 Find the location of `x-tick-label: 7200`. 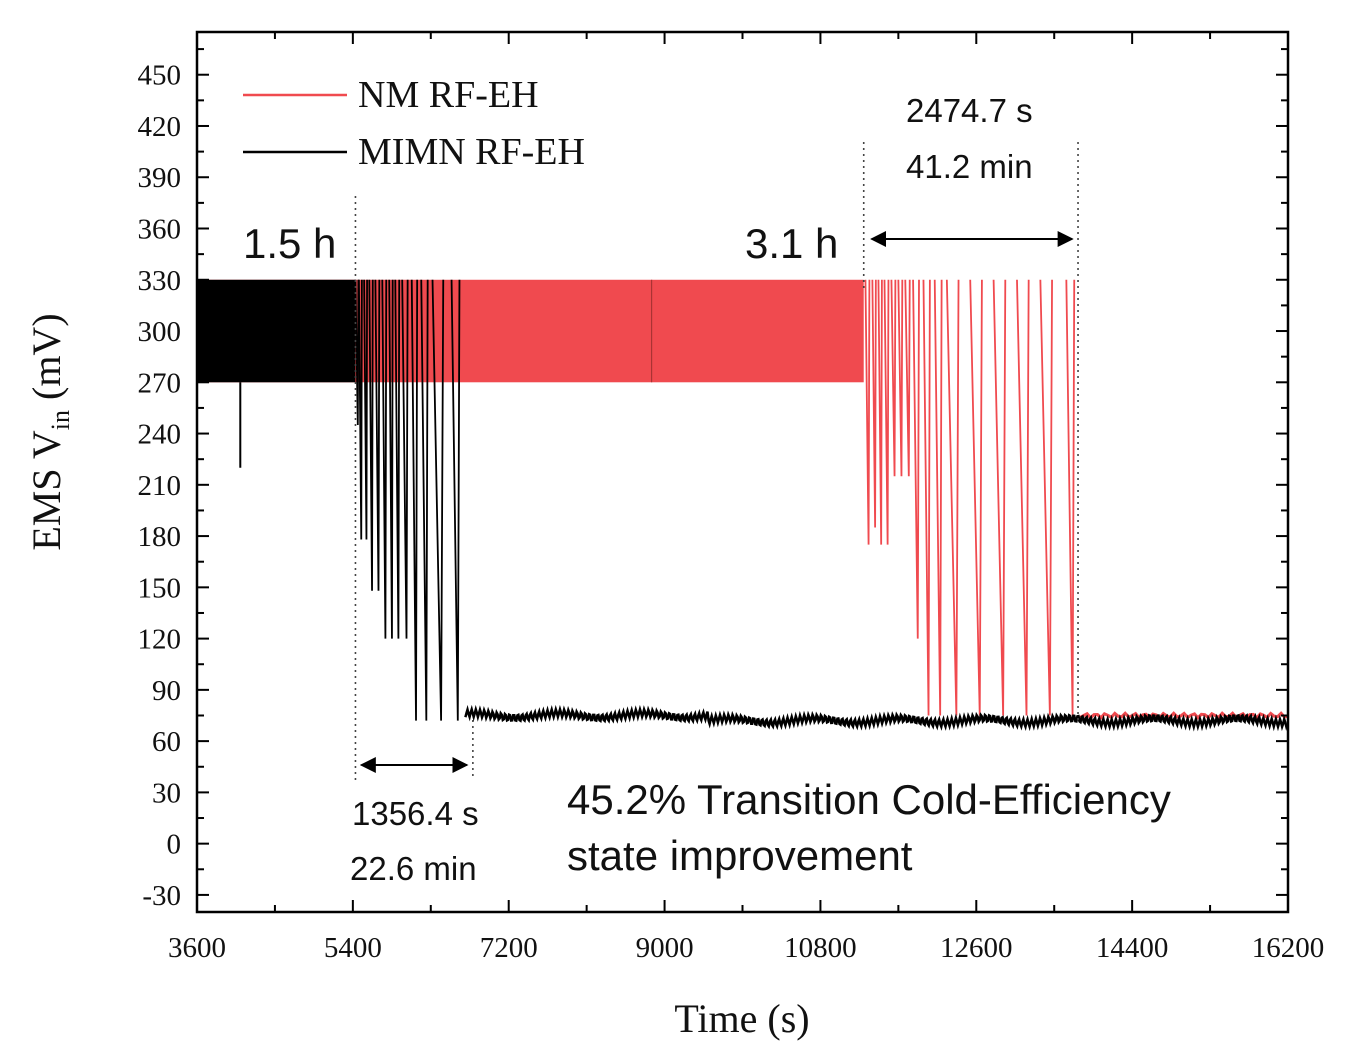

x-tick-label: 7200 is located at coordinates (509, 948).